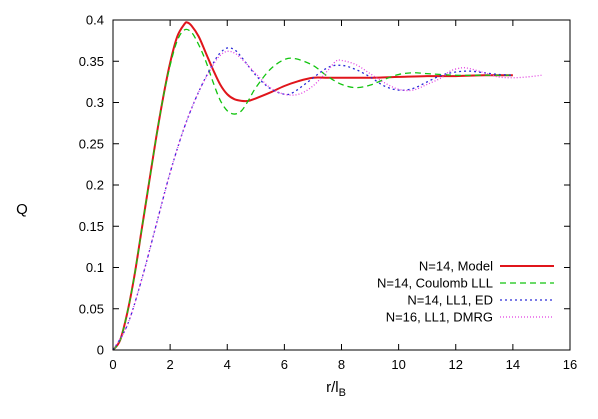 This screenshot has width=598, height=419. Describe the element at coordinates (284, 364) in the screenshot. I see `x-tick-label: 6` at that location.